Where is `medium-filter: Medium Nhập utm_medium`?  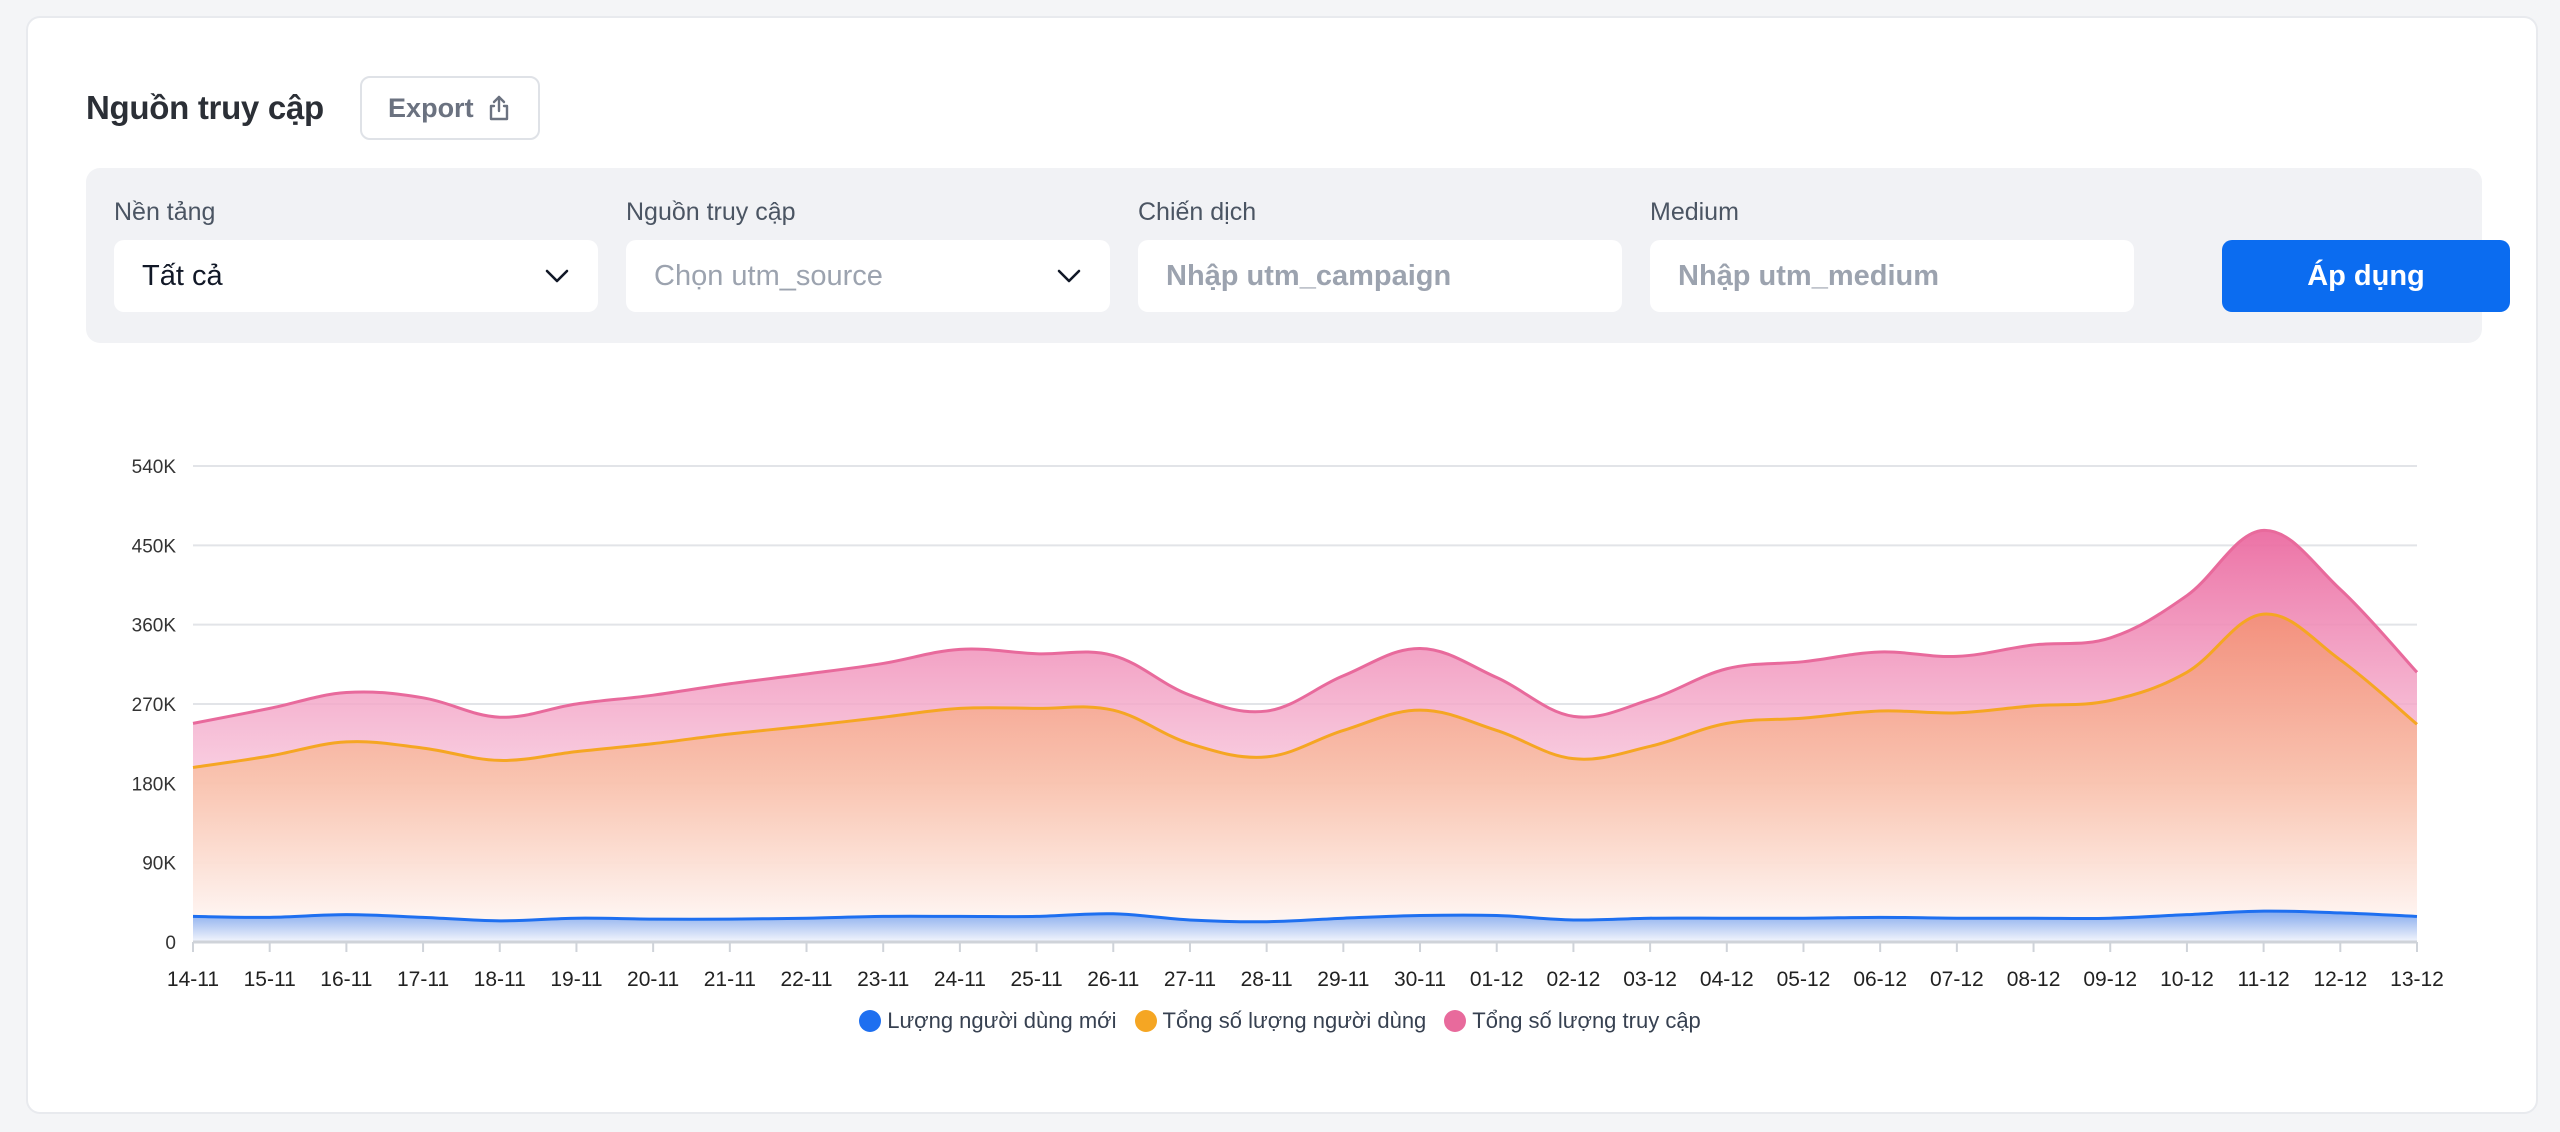 medium-filter: Medium Nhập utm_medium is located at coordinates (1892, 255).